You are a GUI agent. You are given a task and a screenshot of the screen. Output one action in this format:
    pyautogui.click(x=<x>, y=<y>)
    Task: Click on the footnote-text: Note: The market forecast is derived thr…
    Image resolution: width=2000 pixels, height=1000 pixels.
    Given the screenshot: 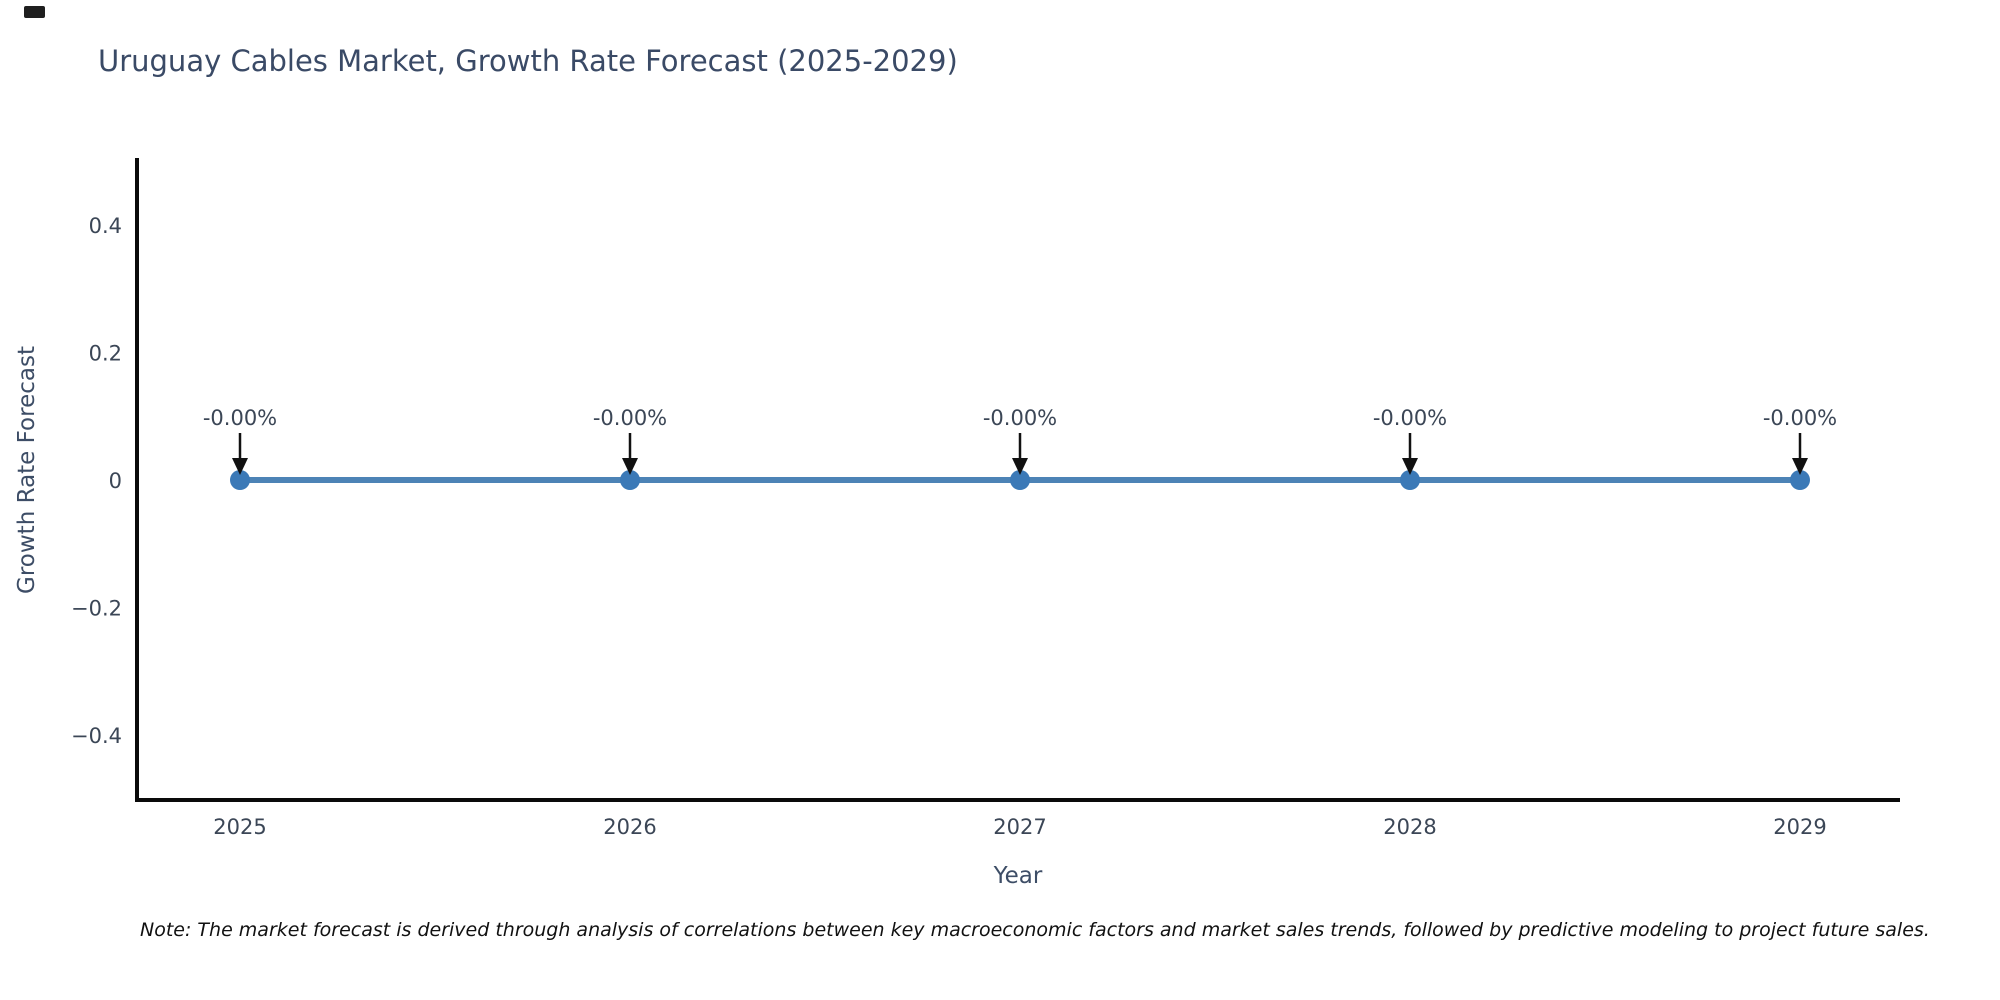 What is the action you would take?
    pyautogui.click(x=1035, y=930)
    